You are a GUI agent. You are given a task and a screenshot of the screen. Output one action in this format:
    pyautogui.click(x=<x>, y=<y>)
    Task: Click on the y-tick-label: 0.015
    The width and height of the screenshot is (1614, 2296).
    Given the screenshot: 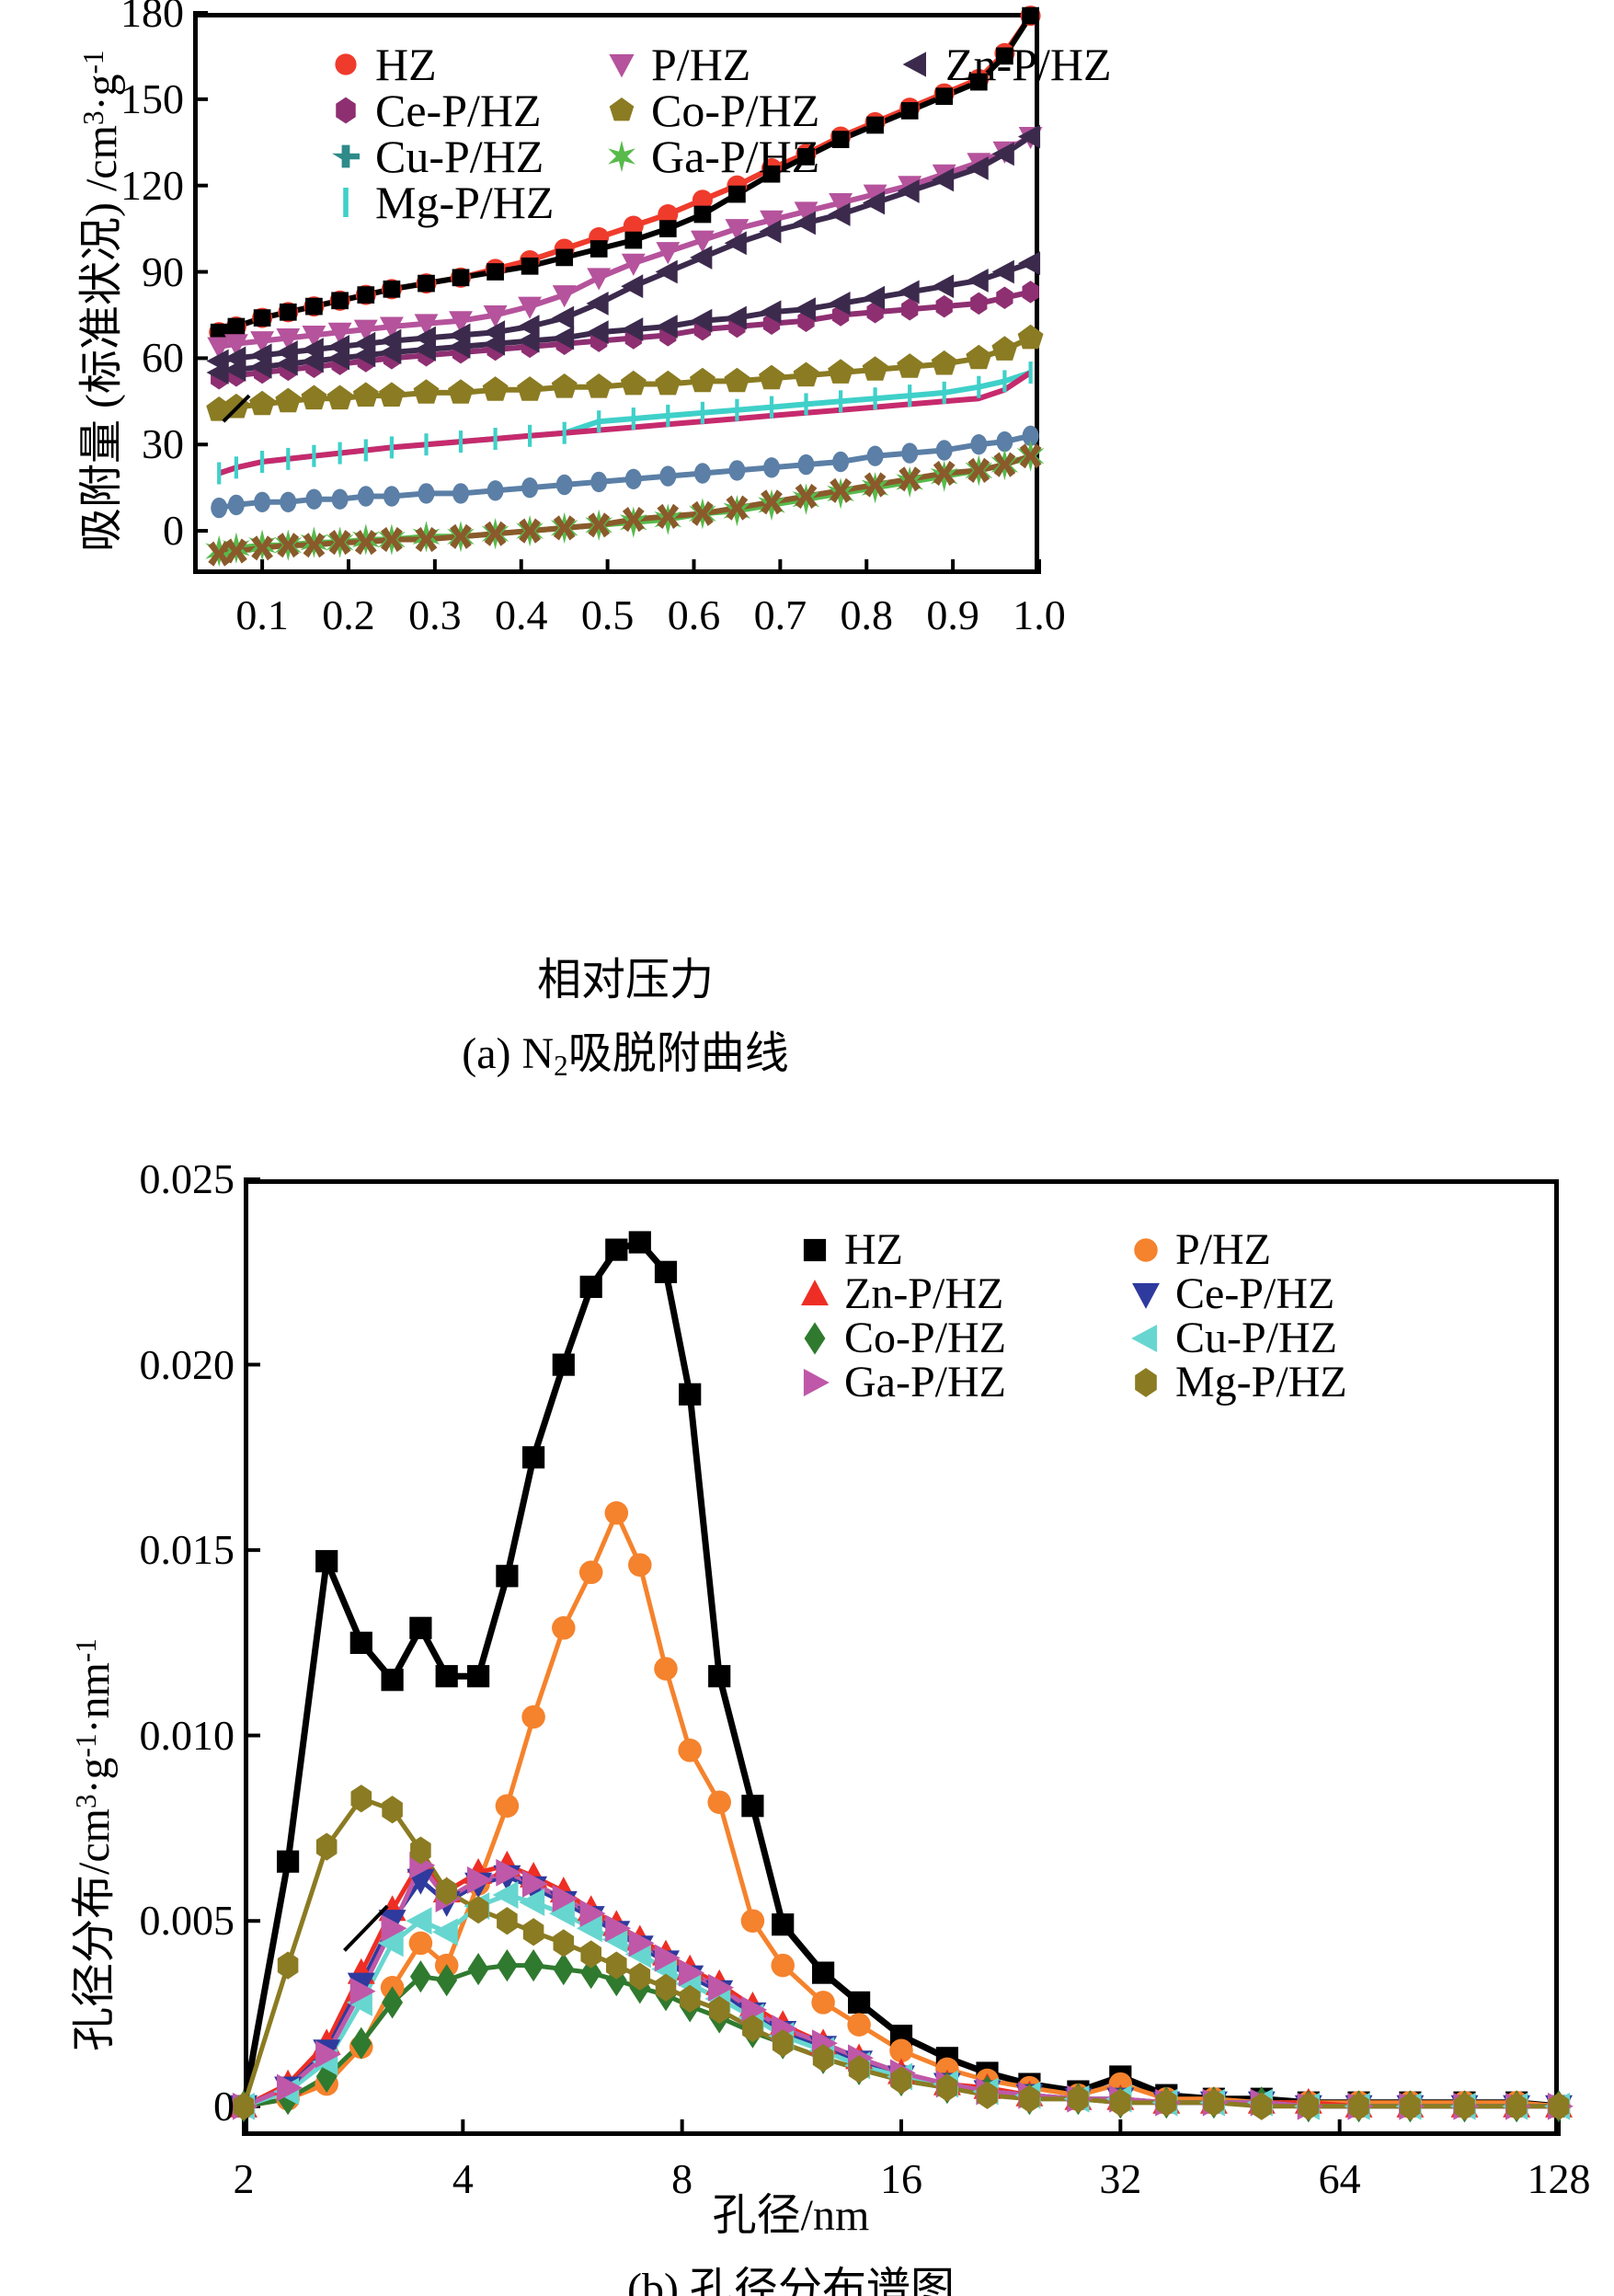 What is the action you would take?
    pyautogui.click(x=187, y=1550)
    